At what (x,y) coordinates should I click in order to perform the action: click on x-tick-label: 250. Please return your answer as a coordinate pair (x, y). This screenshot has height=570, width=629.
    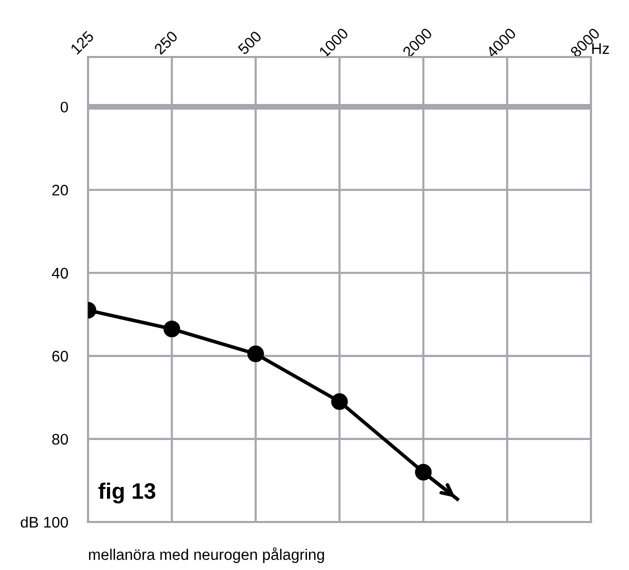
    Looking at the image, I should click on (166, 42).